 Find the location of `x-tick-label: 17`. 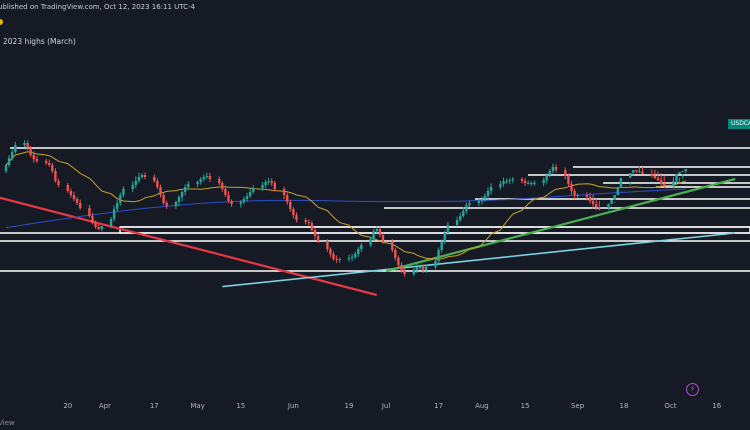

x-tick-label: 17 is located at coordinates (154, 406).